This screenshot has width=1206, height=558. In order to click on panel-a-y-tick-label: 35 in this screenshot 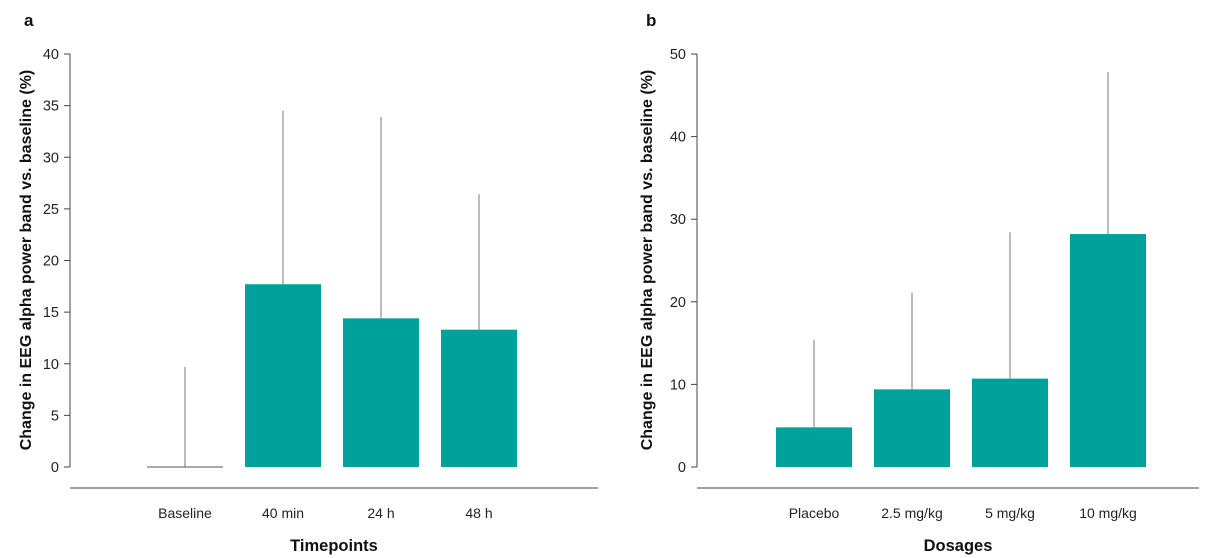, I will do `click(51, 107)`.